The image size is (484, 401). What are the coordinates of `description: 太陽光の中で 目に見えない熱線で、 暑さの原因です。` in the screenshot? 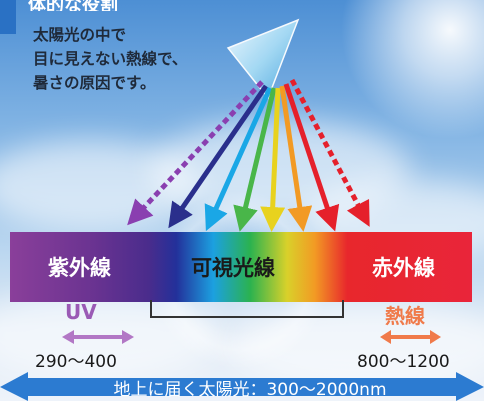 It's located at (158, 59).